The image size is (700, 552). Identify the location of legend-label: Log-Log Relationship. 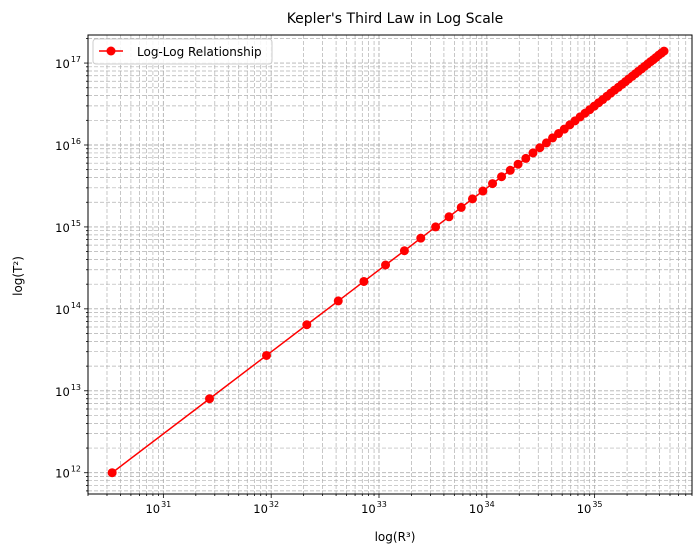
(199, 52).